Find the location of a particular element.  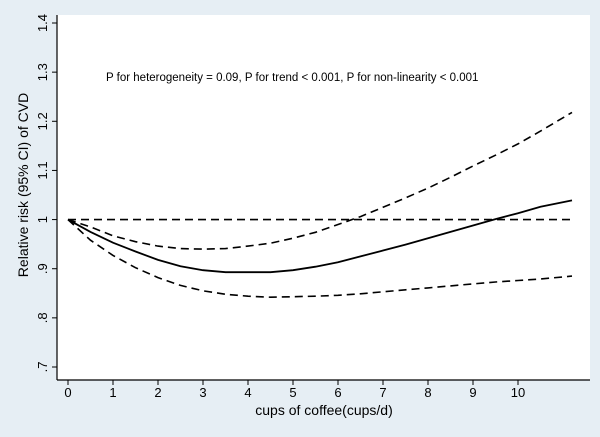

x-tick-label: 4 is located at coordinates (247, 392).